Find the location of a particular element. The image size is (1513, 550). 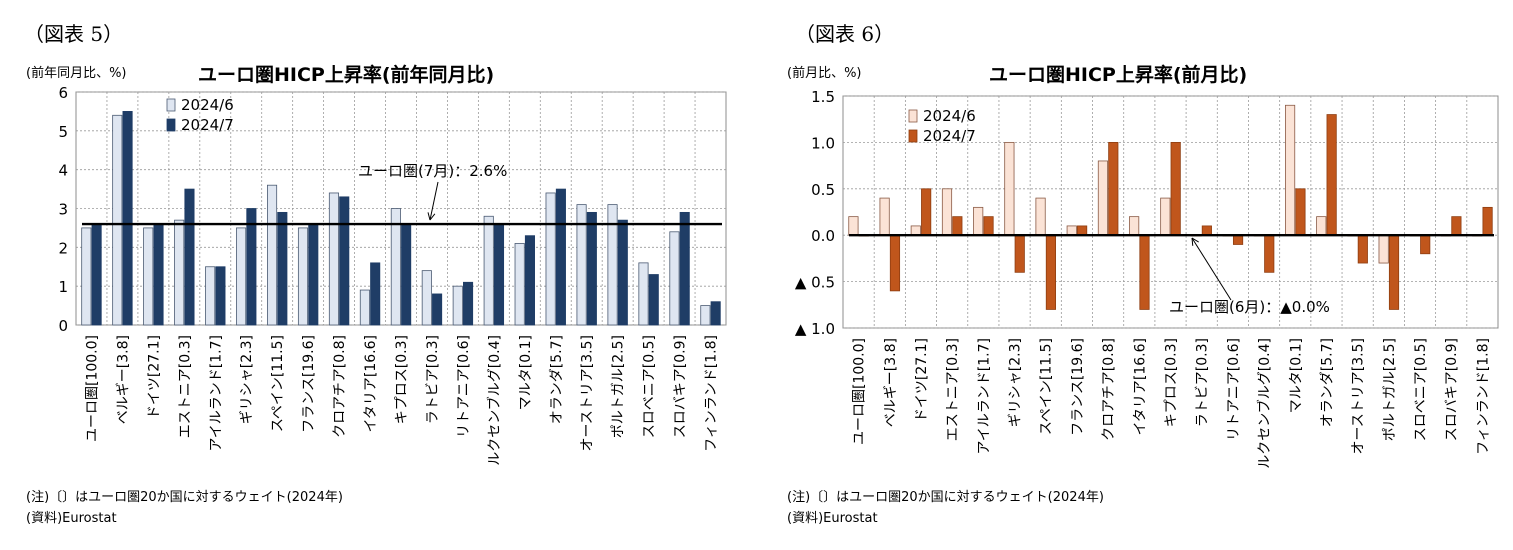

x-category-label: ポルトガル[2.5] is located at coordinates (1390, 389).